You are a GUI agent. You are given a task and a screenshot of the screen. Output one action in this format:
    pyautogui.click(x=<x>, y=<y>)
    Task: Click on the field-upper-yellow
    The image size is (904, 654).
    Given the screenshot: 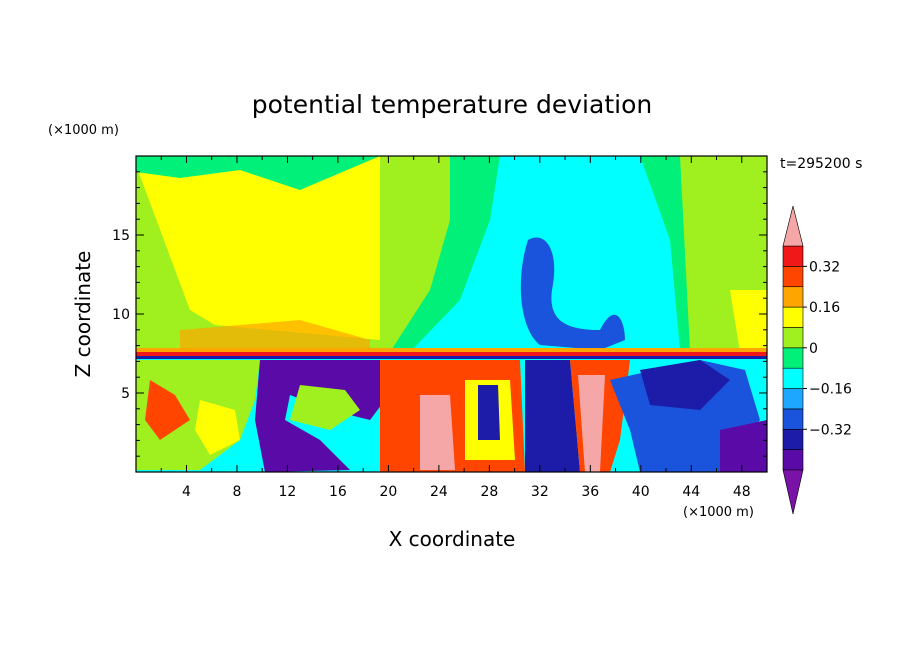 What is the action you would take?
    pyautogui.click(x=258, y=248)
    